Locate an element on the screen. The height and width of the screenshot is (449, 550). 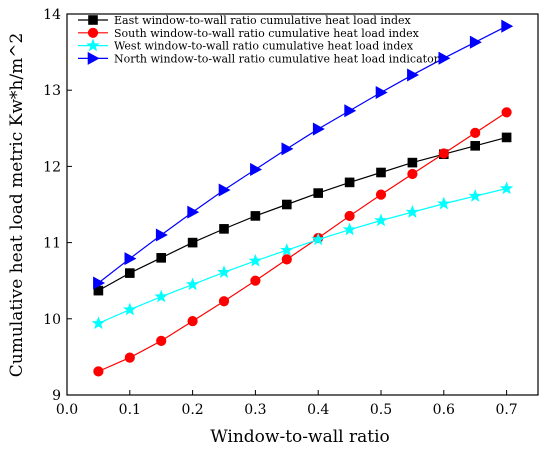
x-tick-label: 0.3 is located at coordinates (255, 410).